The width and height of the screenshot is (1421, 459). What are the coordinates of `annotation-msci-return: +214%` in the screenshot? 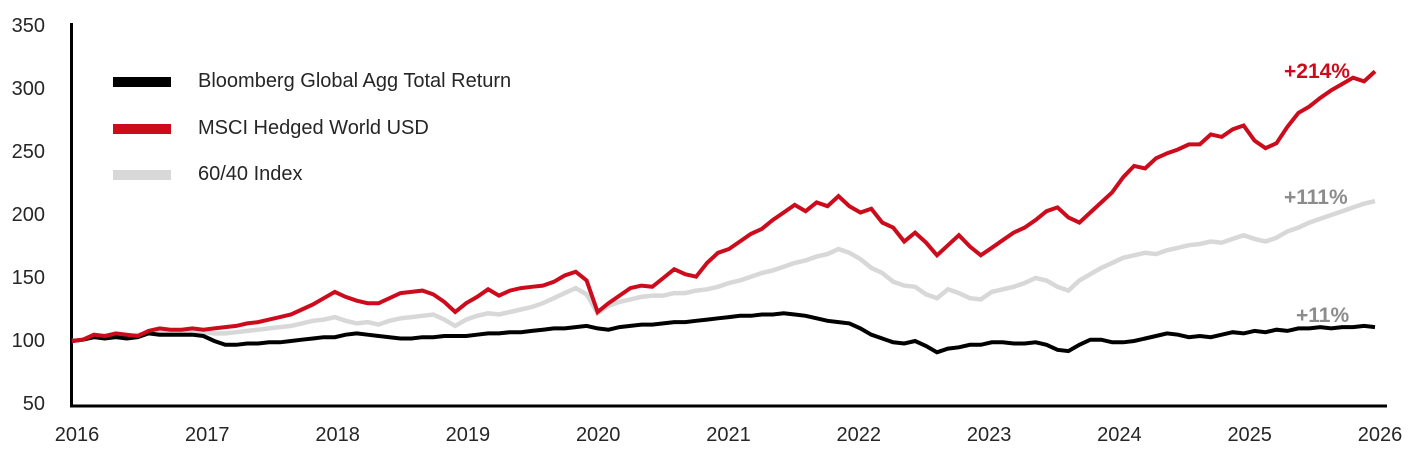 It's located at (1317, 71).